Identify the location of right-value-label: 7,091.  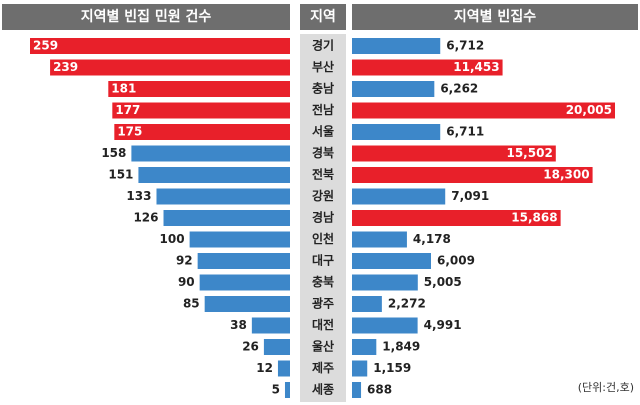
(470, 196).